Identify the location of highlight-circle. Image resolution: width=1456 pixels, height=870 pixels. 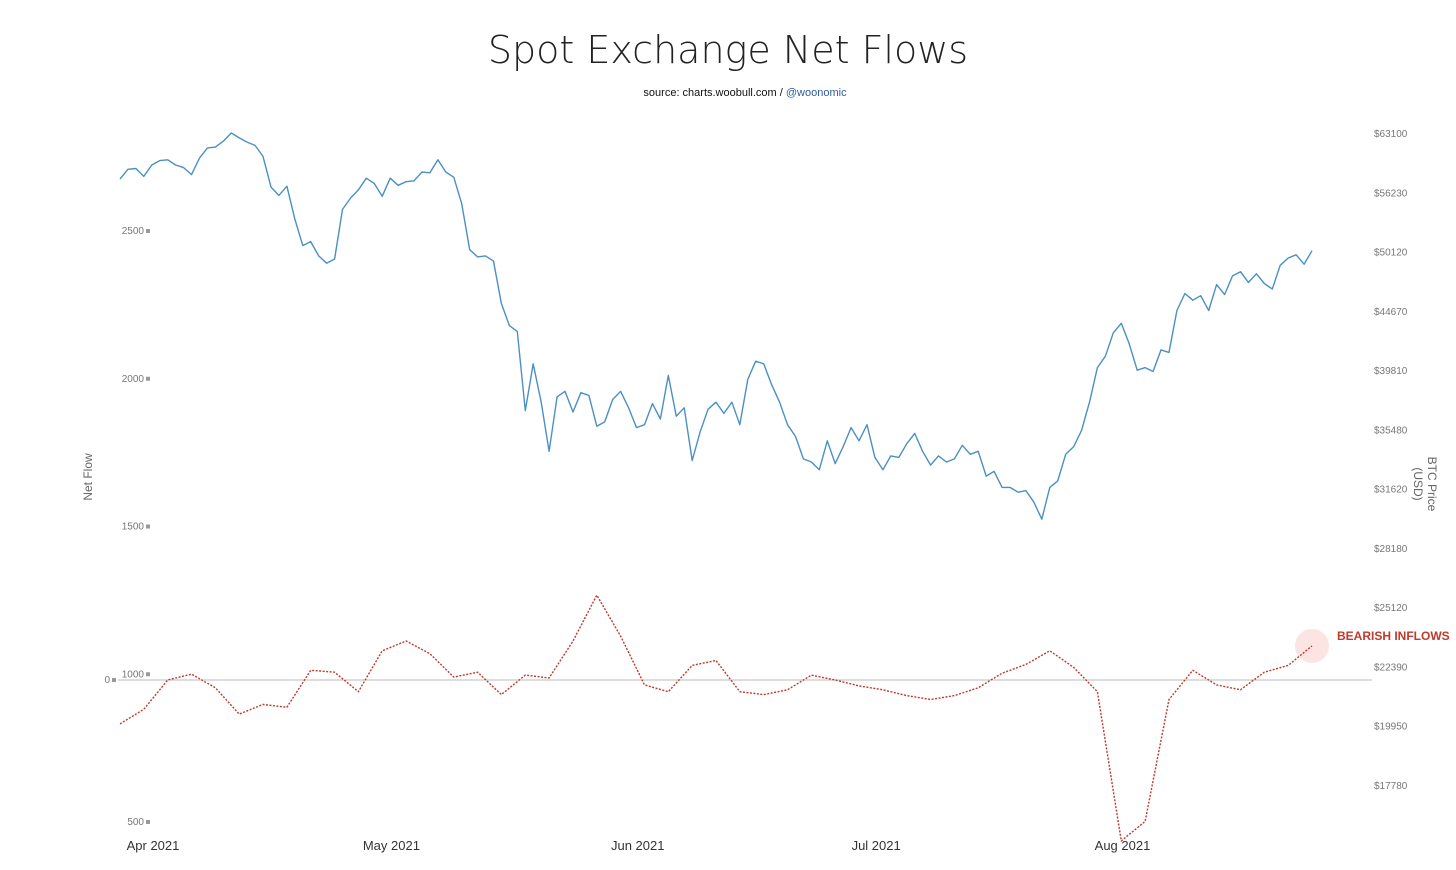
(1312, 645).